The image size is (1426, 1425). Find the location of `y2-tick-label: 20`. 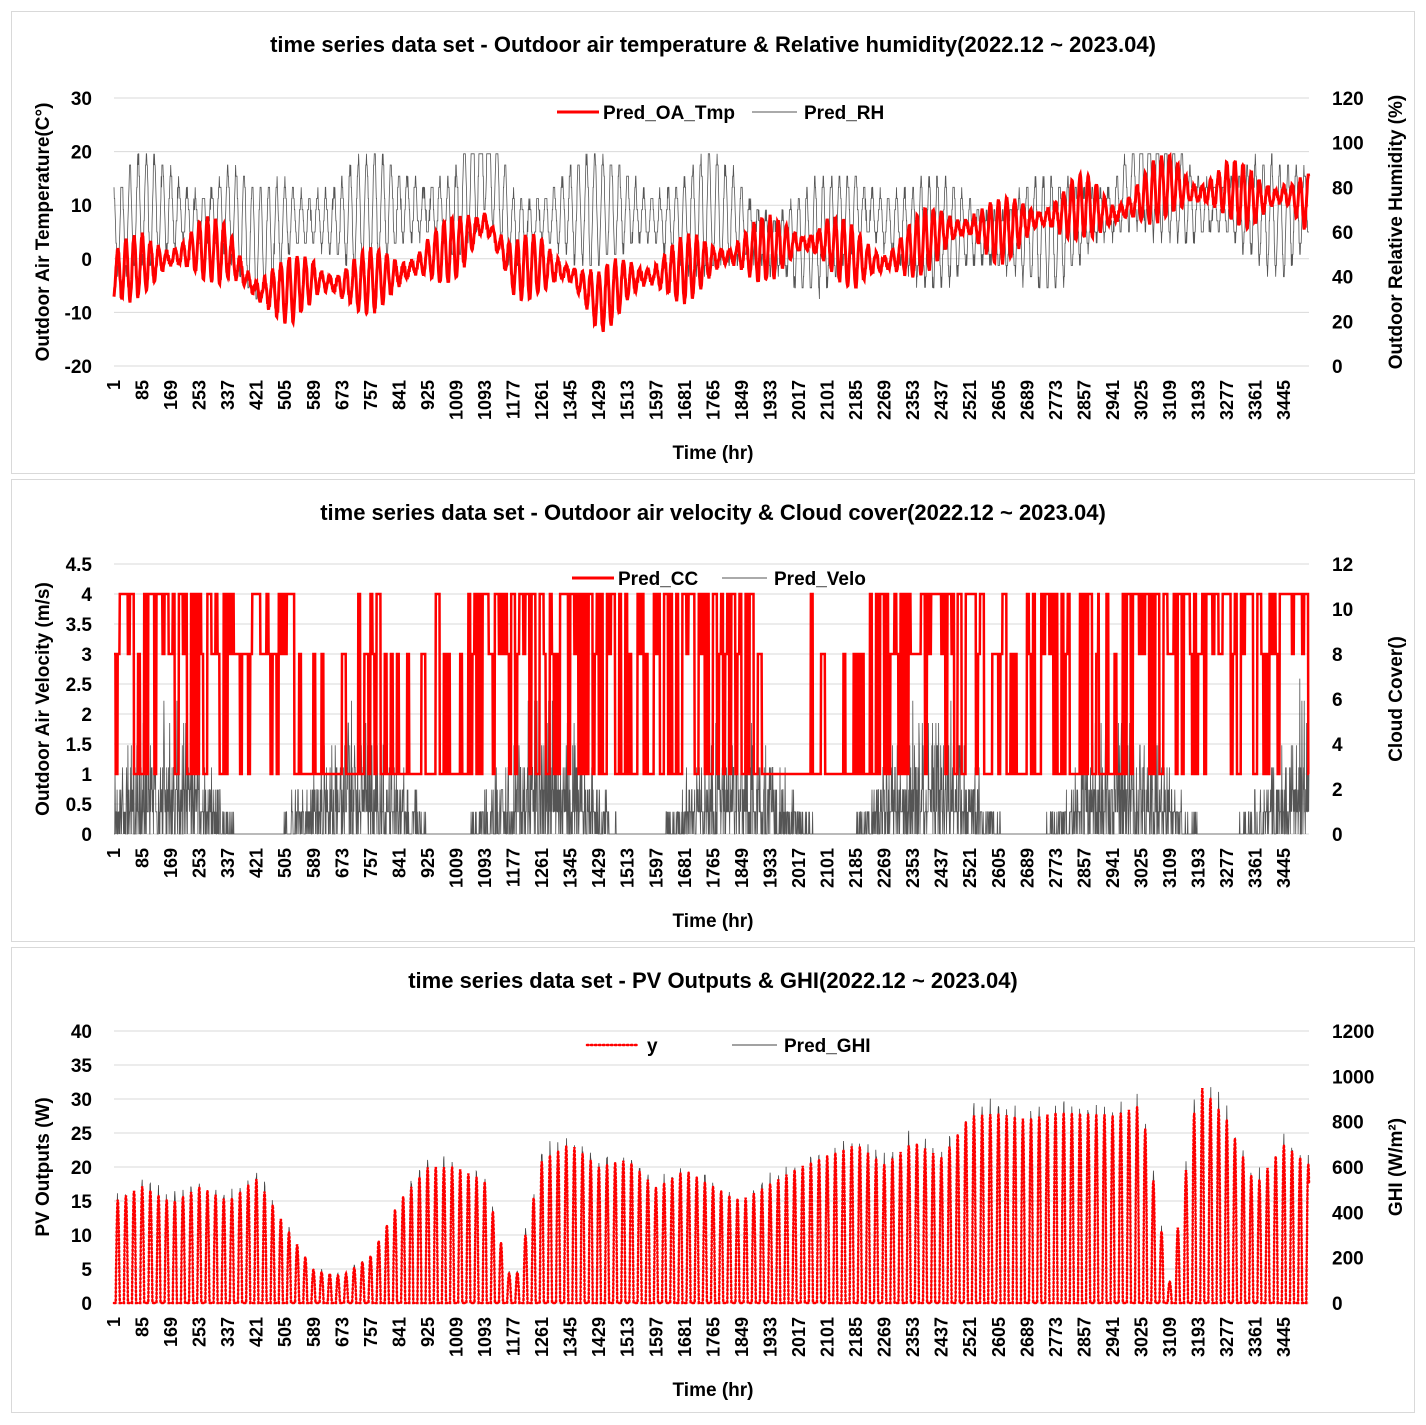

y2-tick-label: 20 is located at coordinates (1342, 322).